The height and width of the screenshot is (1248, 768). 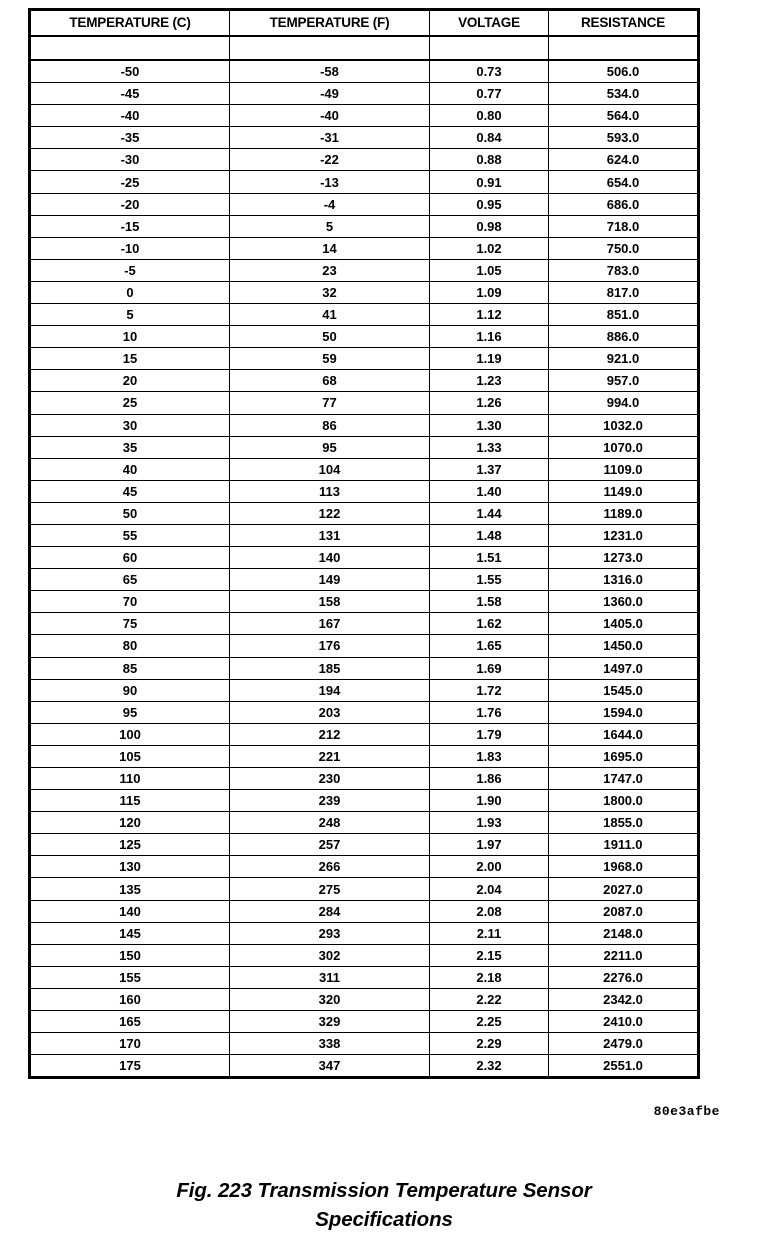 I want to click on cell-fahrenheit: -49, so click(x=329, y=94).